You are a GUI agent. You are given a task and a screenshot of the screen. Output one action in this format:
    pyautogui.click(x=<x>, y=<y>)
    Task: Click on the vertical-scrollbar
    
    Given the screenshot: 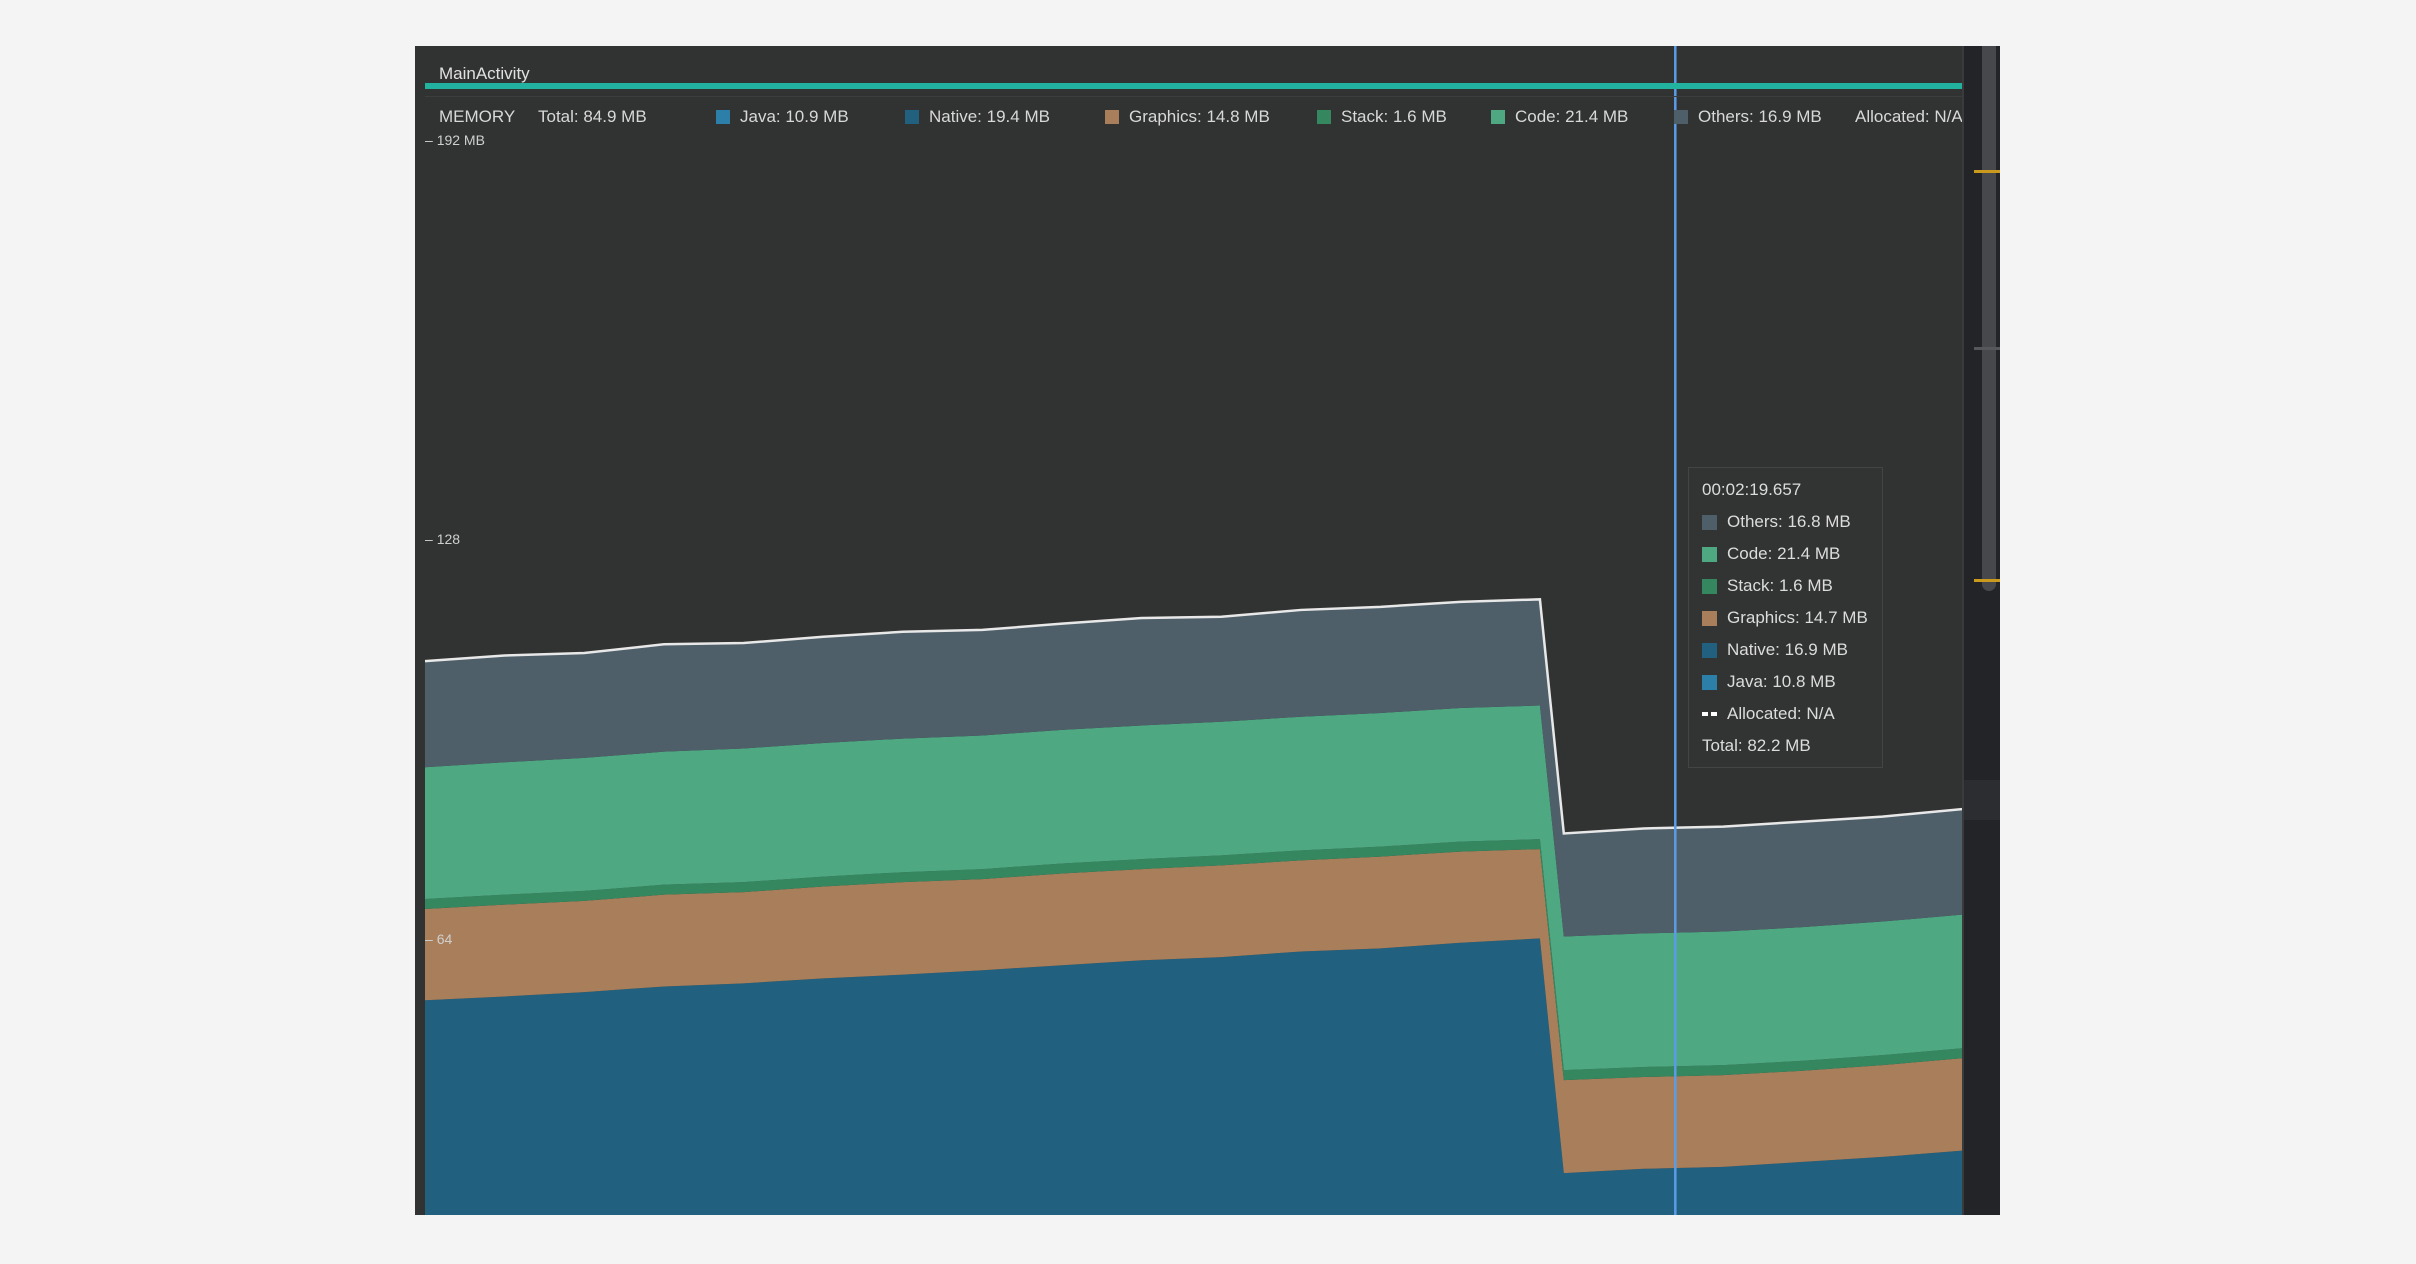 What is the action you would take?
    pyautogui.click(x=1981, y=630)
    